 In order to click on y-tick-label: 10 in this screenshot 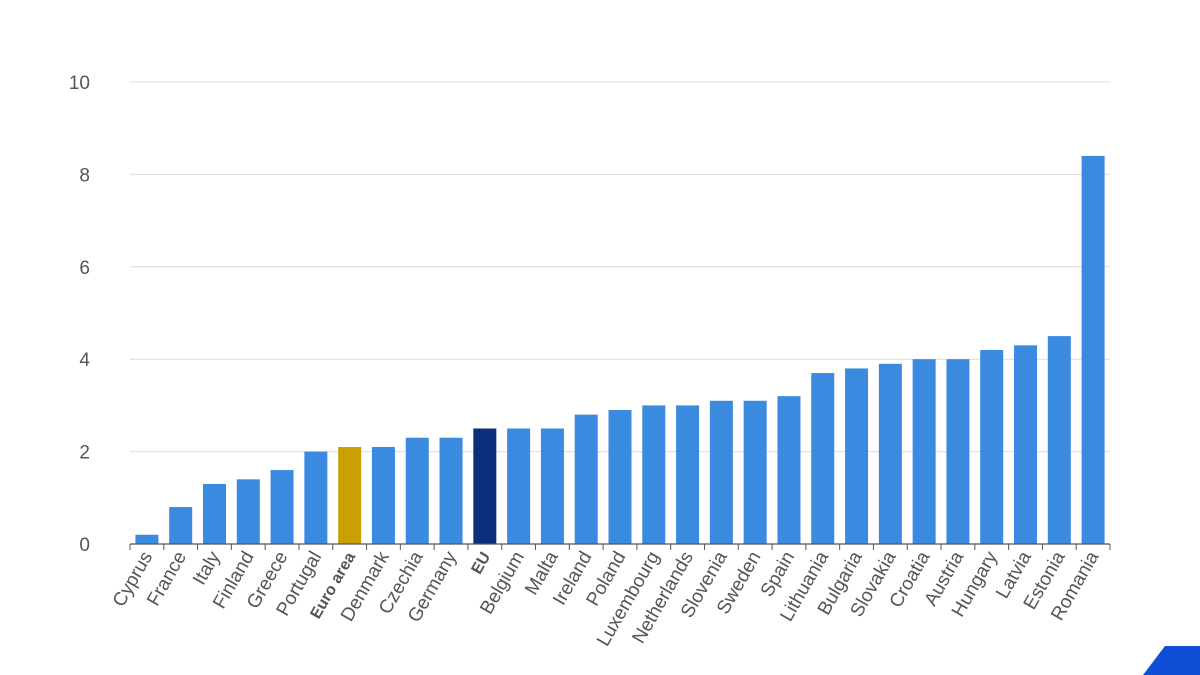, I will do `click(79, 83)`.